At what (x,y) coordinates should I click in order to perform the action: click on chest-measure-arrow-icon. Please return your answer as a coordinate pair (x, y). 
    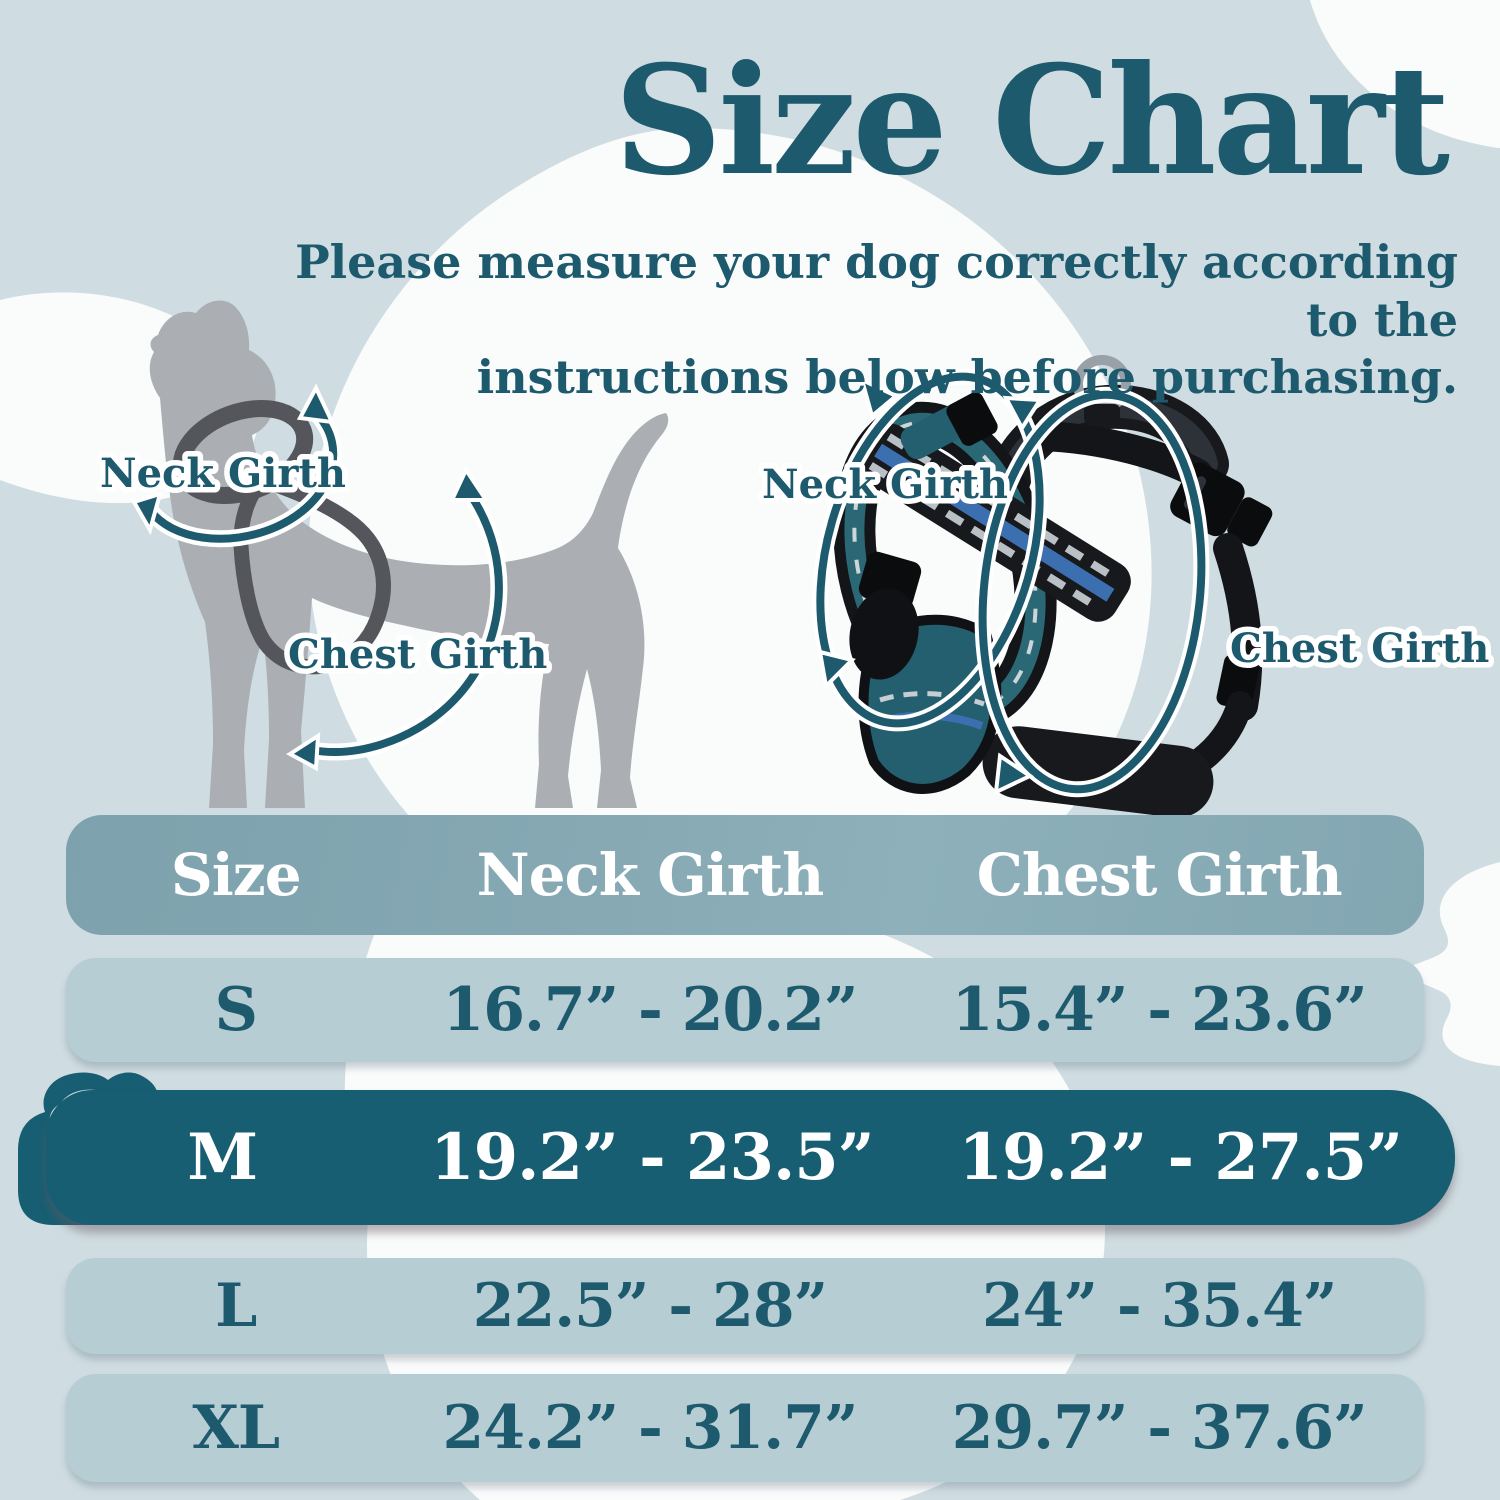
    Looking at the image, I should click on (397, 618).